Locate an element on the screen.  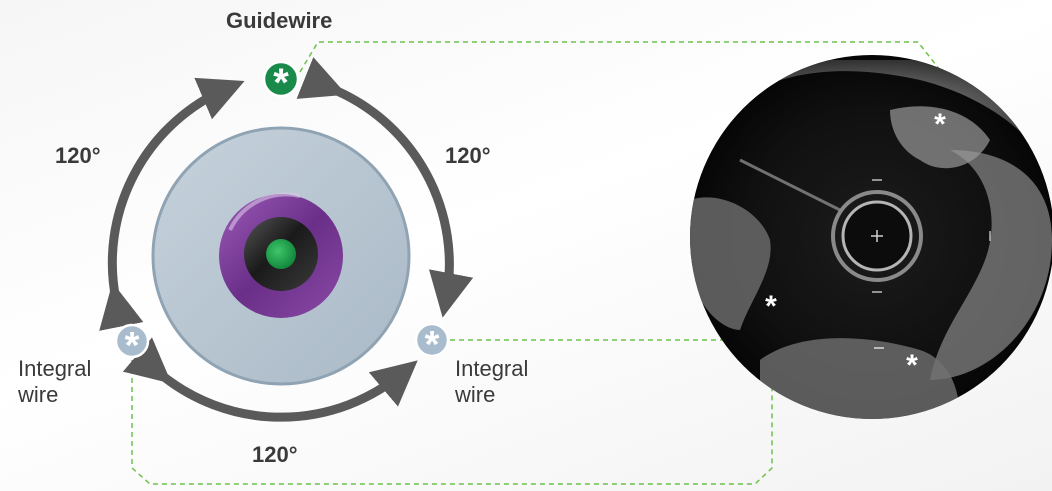
integral-wire-marker-right: * is located at coordinates (432, 344).